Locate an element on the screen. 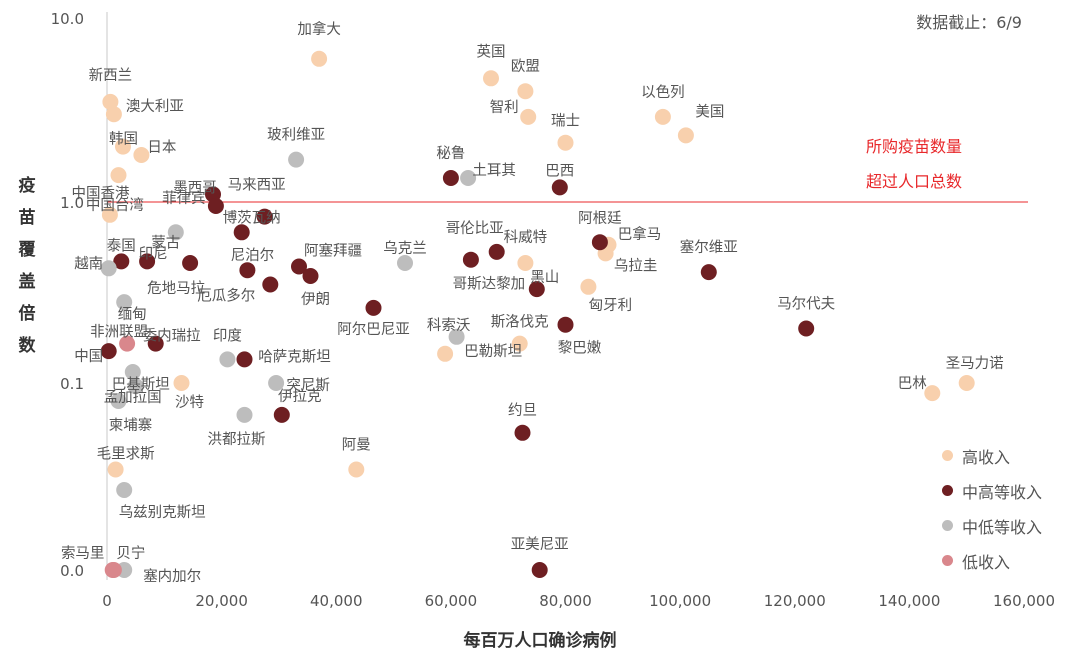  data-point-label: 塞内加尔 is located at coordinates (172, 576).